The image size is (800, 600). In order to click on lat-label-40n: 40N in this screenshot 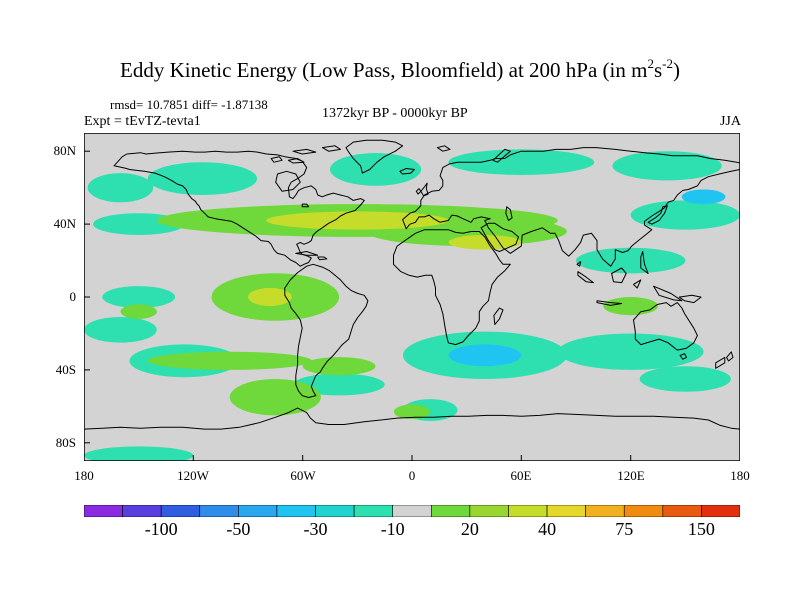, I will do `click(64, 223)`.